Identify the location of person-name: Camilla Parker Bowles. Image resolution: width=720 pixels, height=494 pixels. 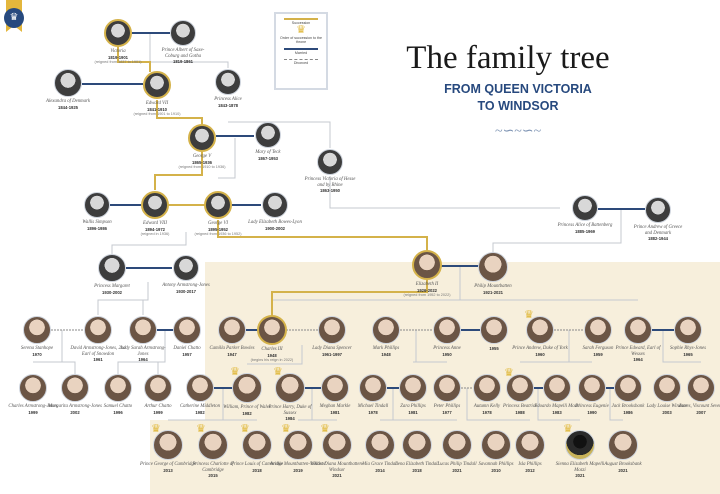
(232, 348).